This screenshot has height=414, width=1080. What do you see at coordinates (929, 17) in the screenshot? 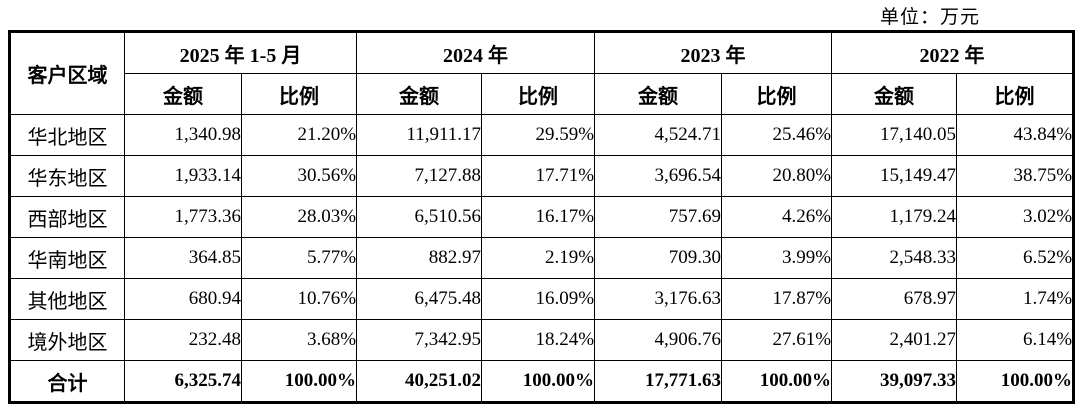
I see `unit-label: 单位：万元` at bounding box center [929, 17].